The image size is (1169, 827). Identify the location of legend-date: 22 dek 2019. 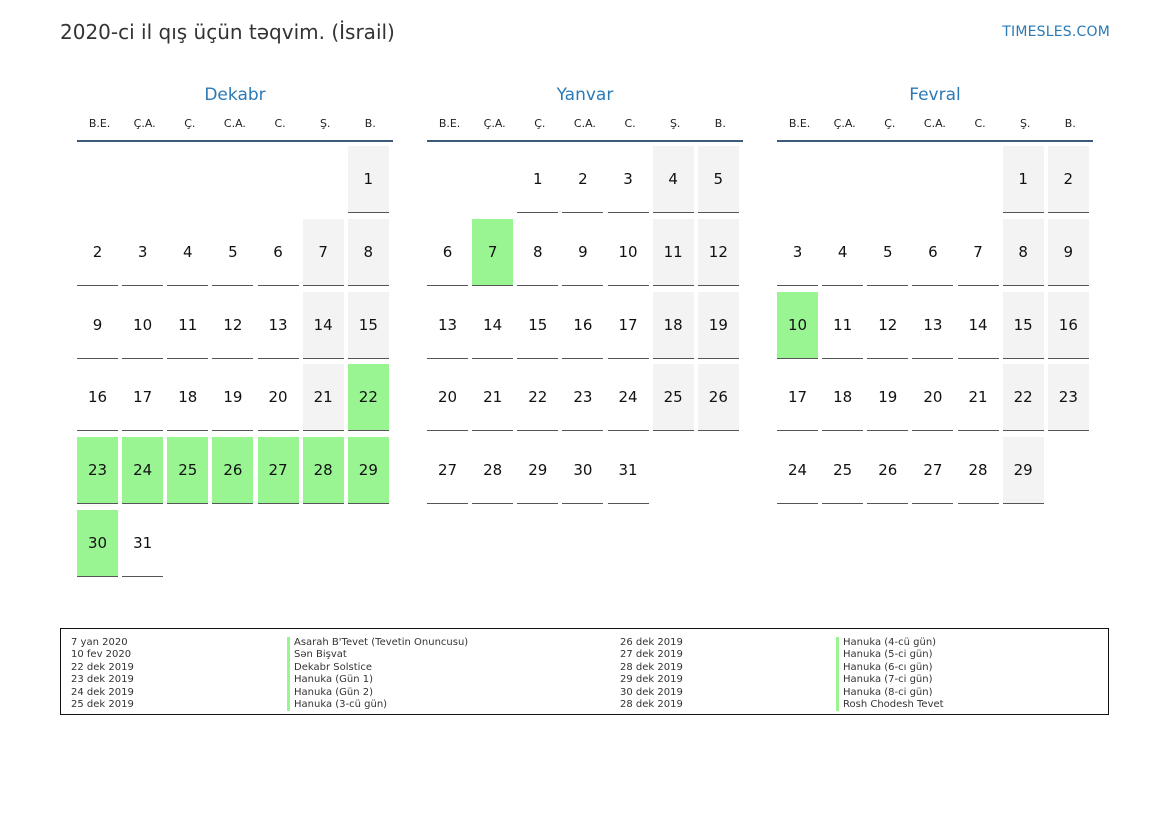
(102, 667).